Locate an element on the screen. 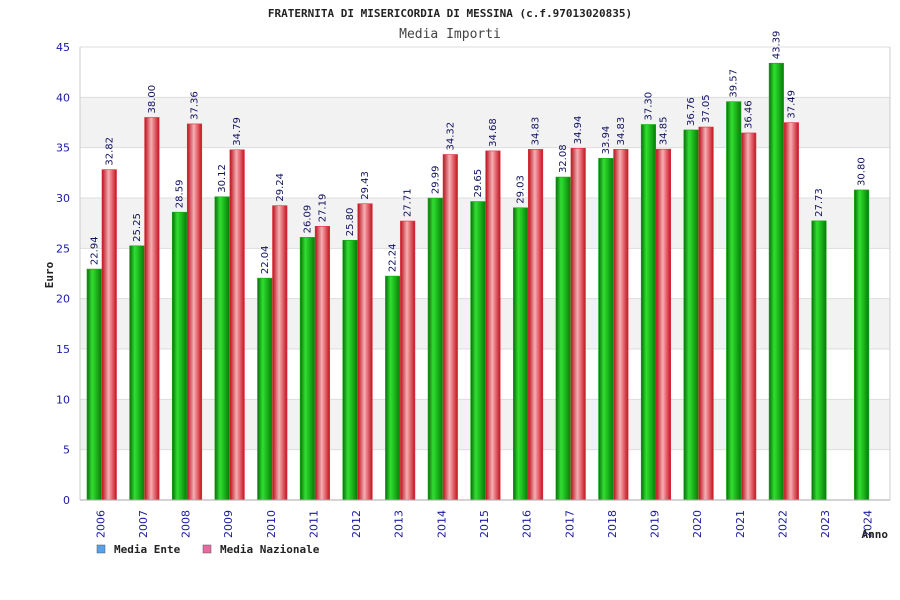  value-label-ente: 29.65 is located at coordinates (478, 183).